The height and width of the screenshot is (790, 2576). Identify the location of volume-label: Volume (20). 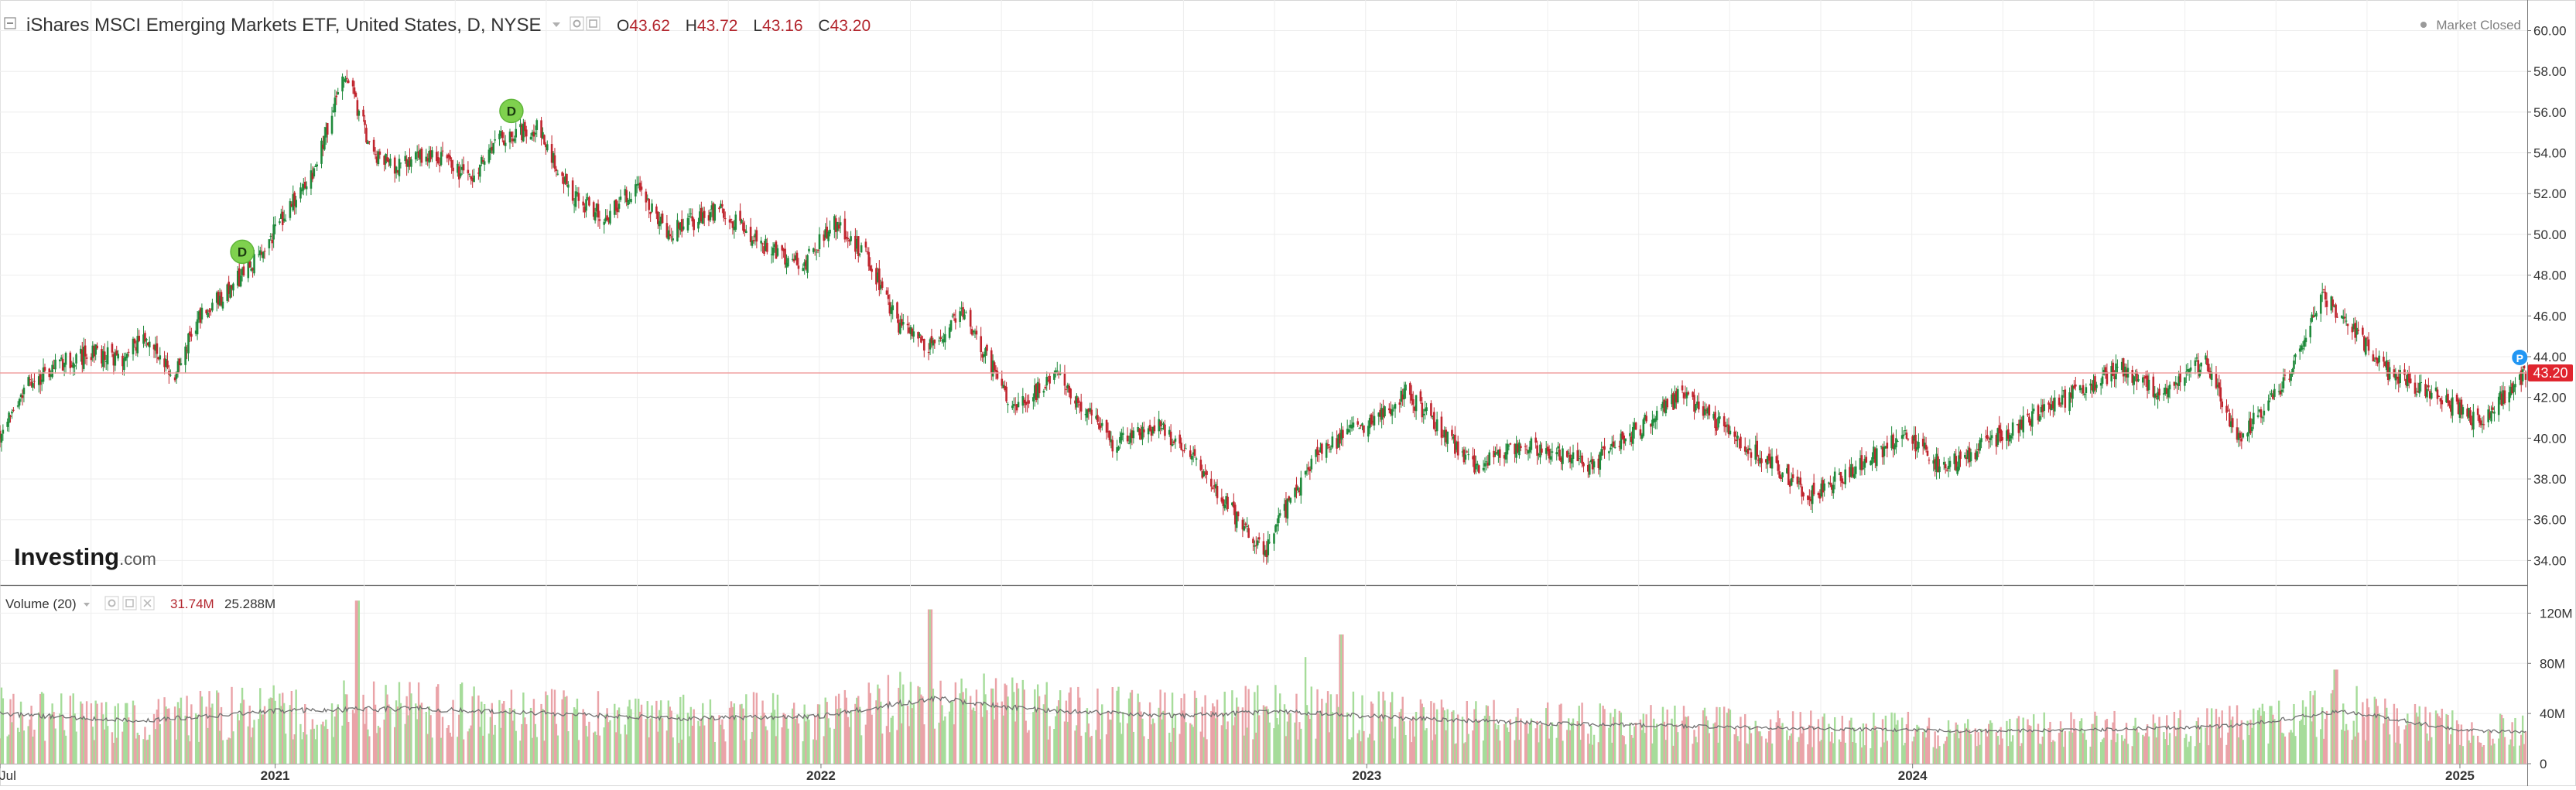
(41, 604).